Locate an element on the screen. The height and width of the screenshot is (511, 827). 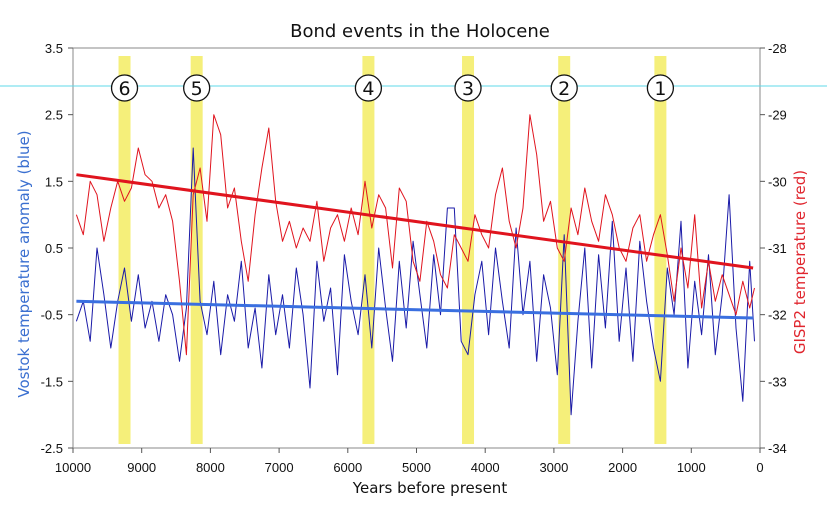
bond-event-label-3: 3 is located at coordinates (468, 89).